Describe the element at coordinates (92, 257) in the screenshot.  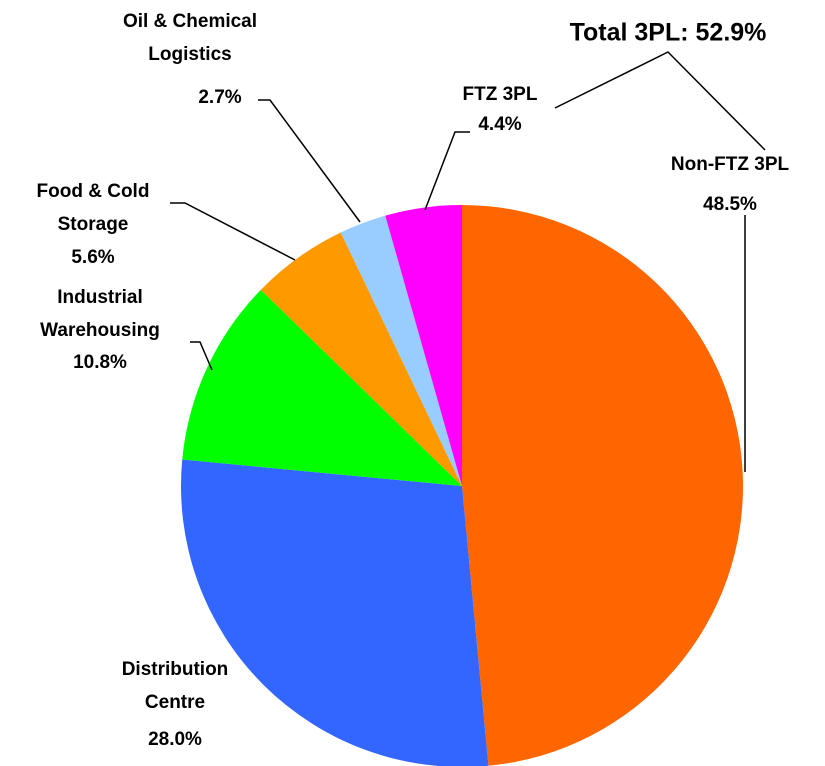
I see `value-label: 5.6%` at that location.